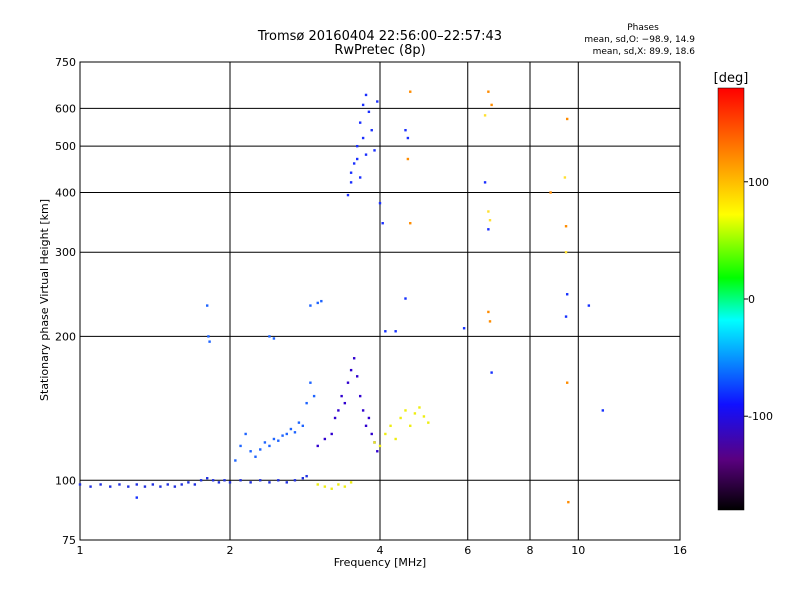 Image resolution: width=800 pixels, height=600 pixels. Describe the element at coordinates (680, 550) in the screenshot. I see `x-tick-label: 16` at that location.